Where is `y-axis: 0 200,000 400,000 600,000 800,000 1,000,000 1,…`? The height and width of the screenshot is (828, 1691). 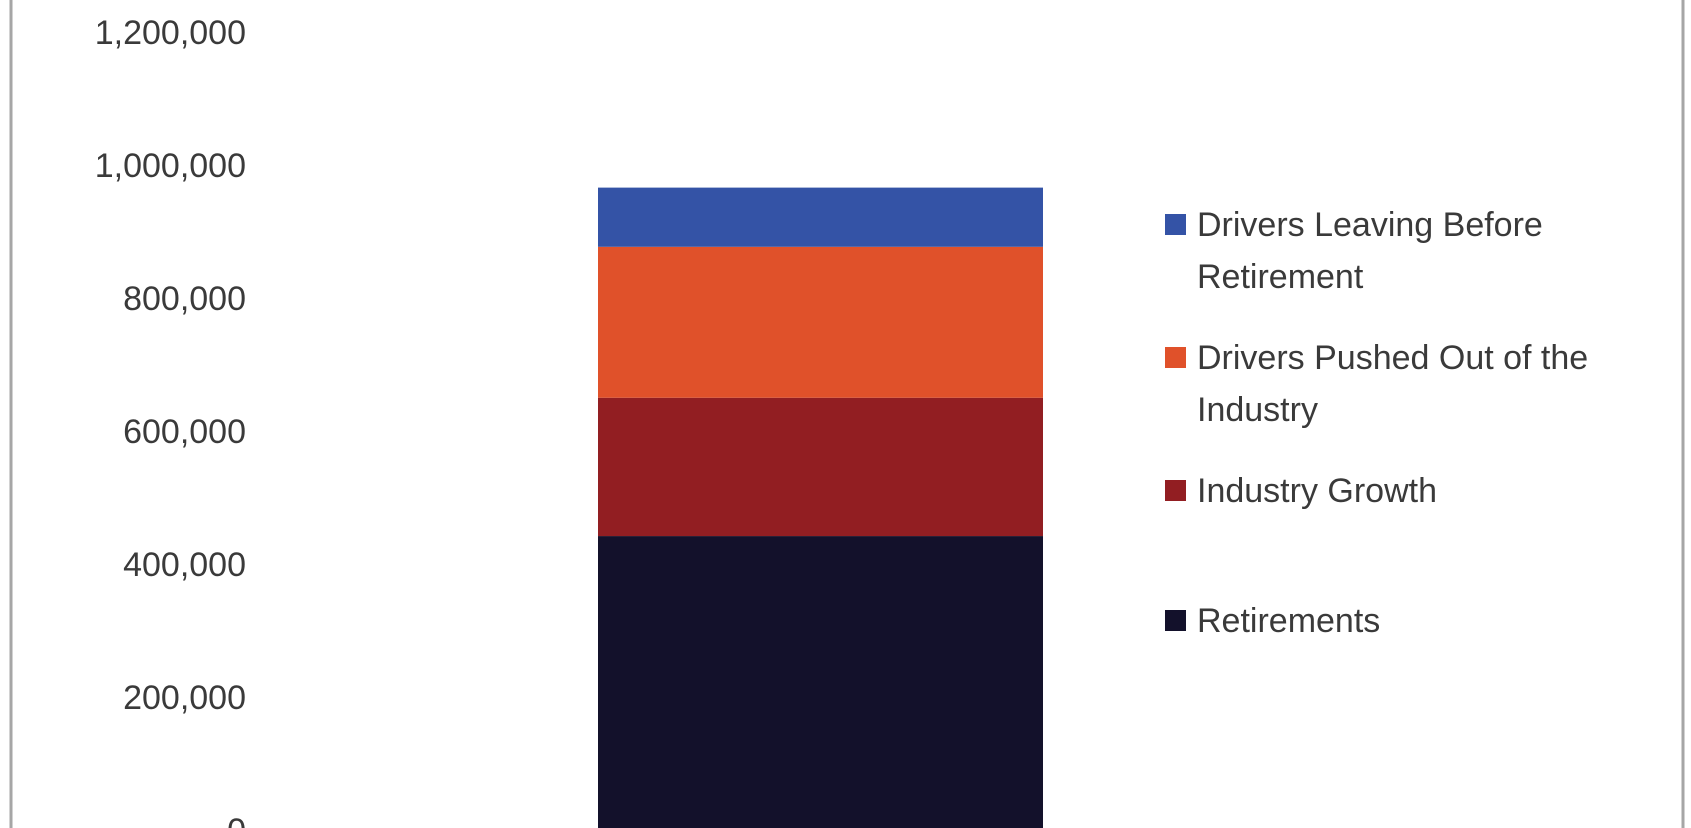
y-axis: 0 200,000 400,000 600,000 800,000 1,000,000 1,… is located at coordinates (170, 421).